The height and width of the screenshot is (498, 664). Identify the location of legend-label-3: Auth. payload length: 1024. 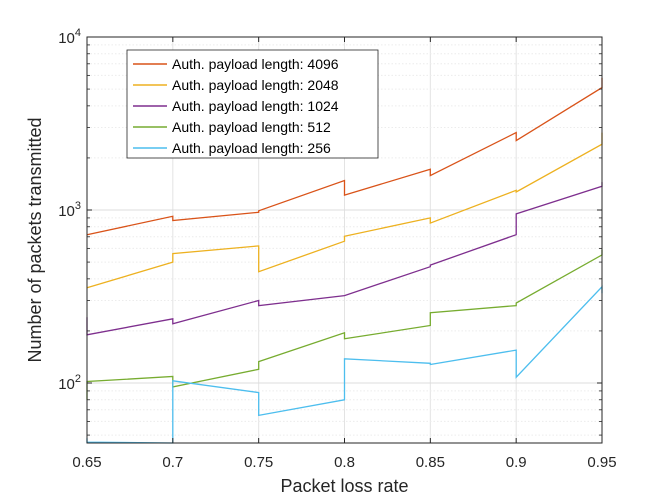
(255, 106).